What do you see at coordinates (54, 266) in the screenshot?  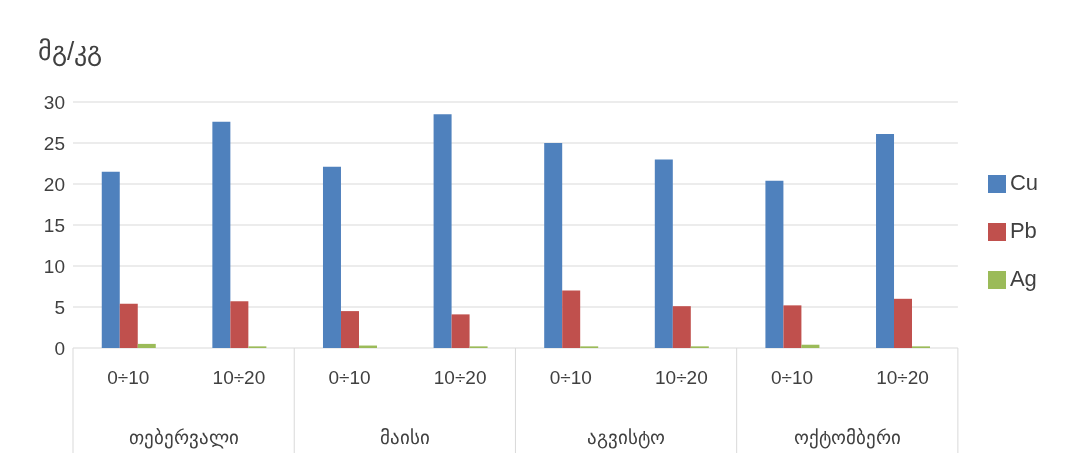 I see `y-tick-label: 10` at bounding box center [54, 266].